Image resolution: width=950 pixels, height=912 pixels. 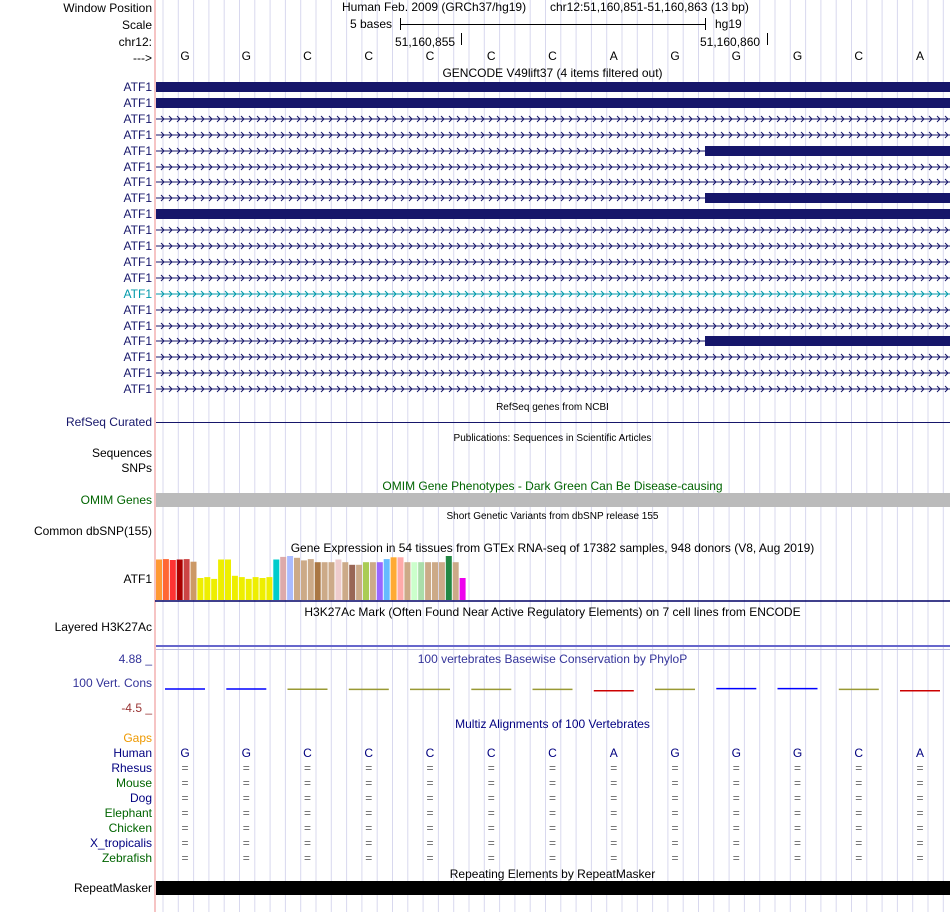 What do you see at coordinates (553, 422) in the screenshot?
I see `refseq-line` at bounding box center [553, 422].